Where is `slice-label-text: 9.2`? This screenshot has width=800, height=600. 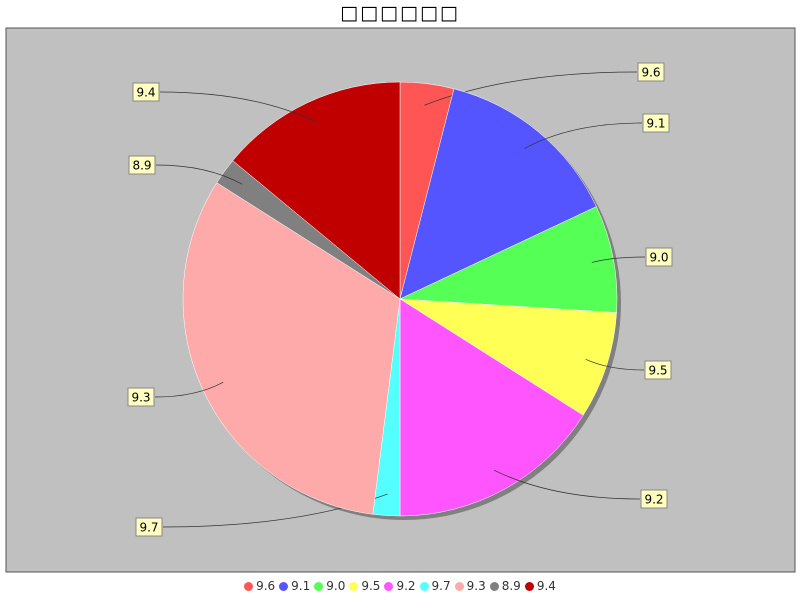
slice-label-text: 9.2 is located at coordinates (653, 500).